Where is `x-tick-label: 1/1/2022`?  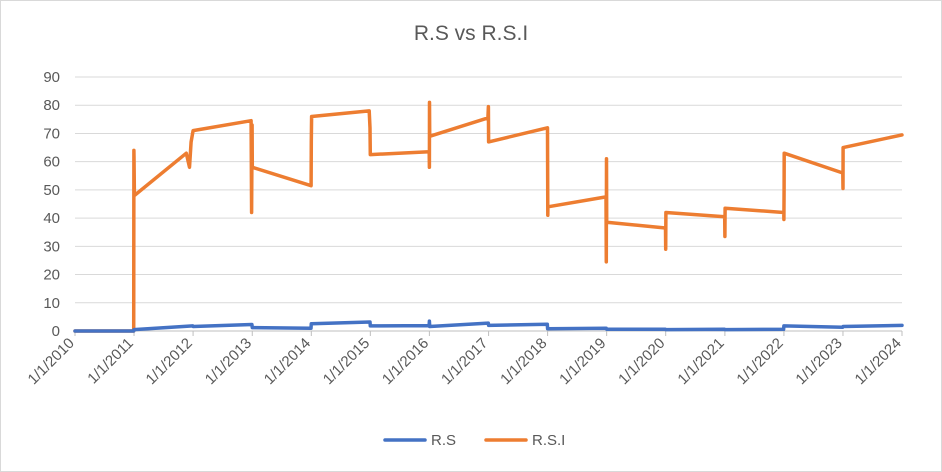 x-tick-label: 1/1/2022 is located at coordinates (759, 361).